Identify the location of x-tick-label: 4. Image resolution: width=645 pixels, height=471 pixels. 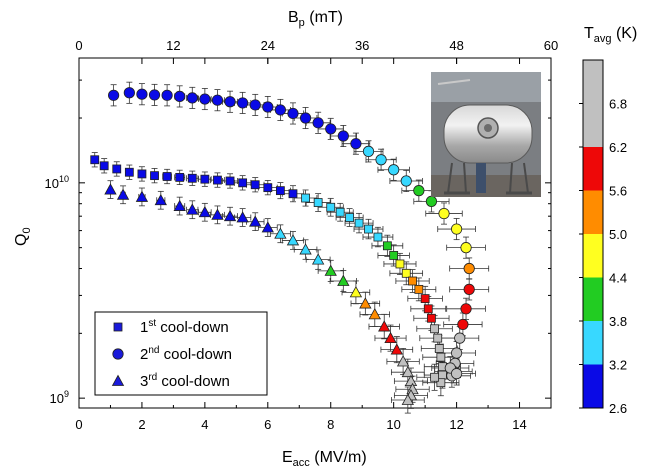
(204, 424).